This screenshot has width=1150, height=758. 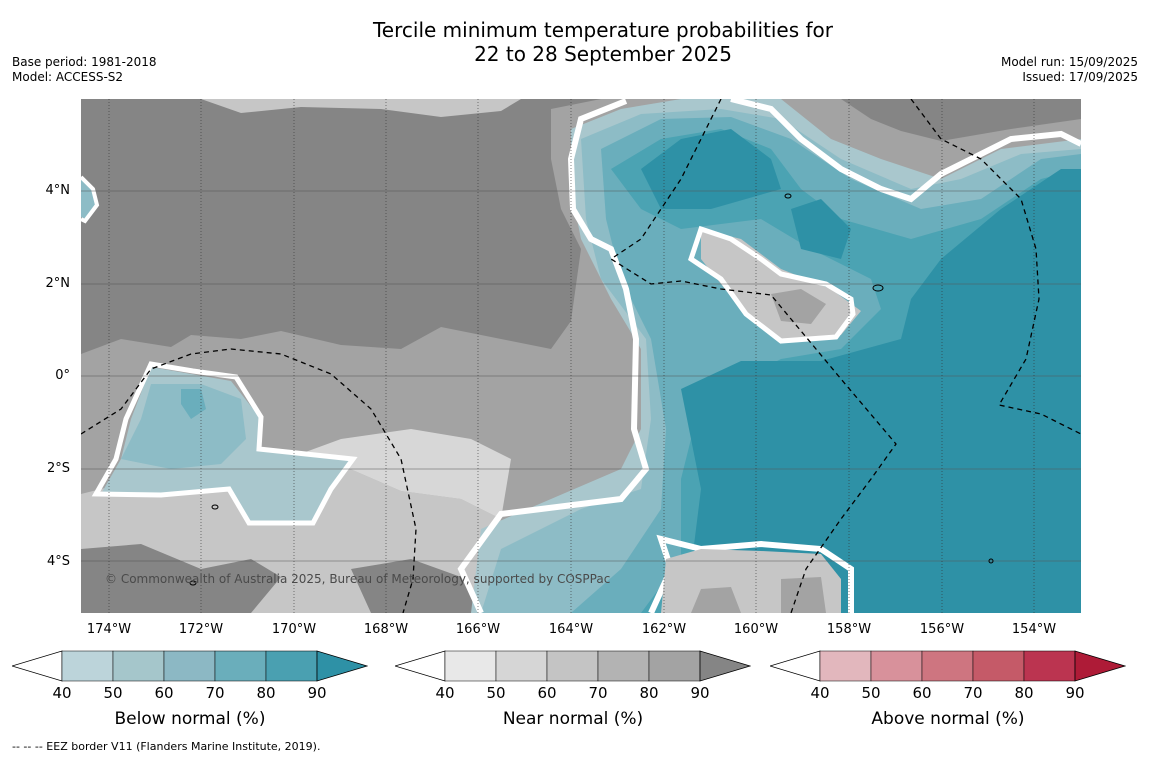 What do you see at coordinates (183, 426) in the screenshot?
I see `below-normal-west-mid` at bounding box center [183, 426].